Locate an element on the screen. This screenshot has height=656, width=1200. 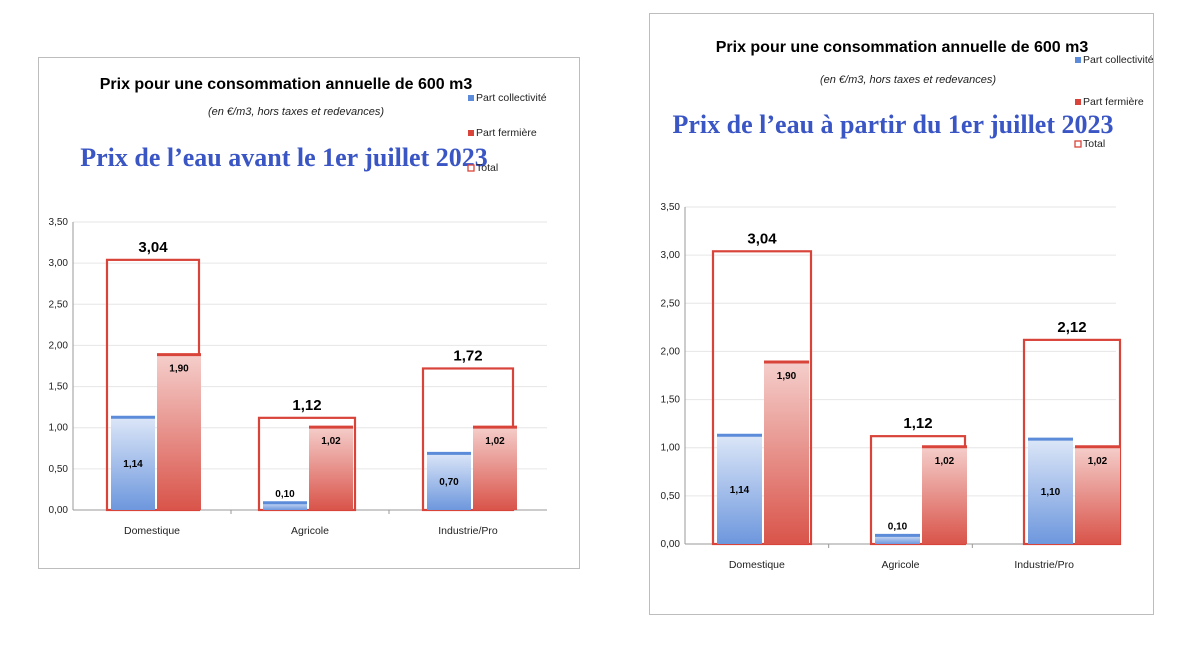
data-label-total: 2,12 is located at coordinates (1071, 327).